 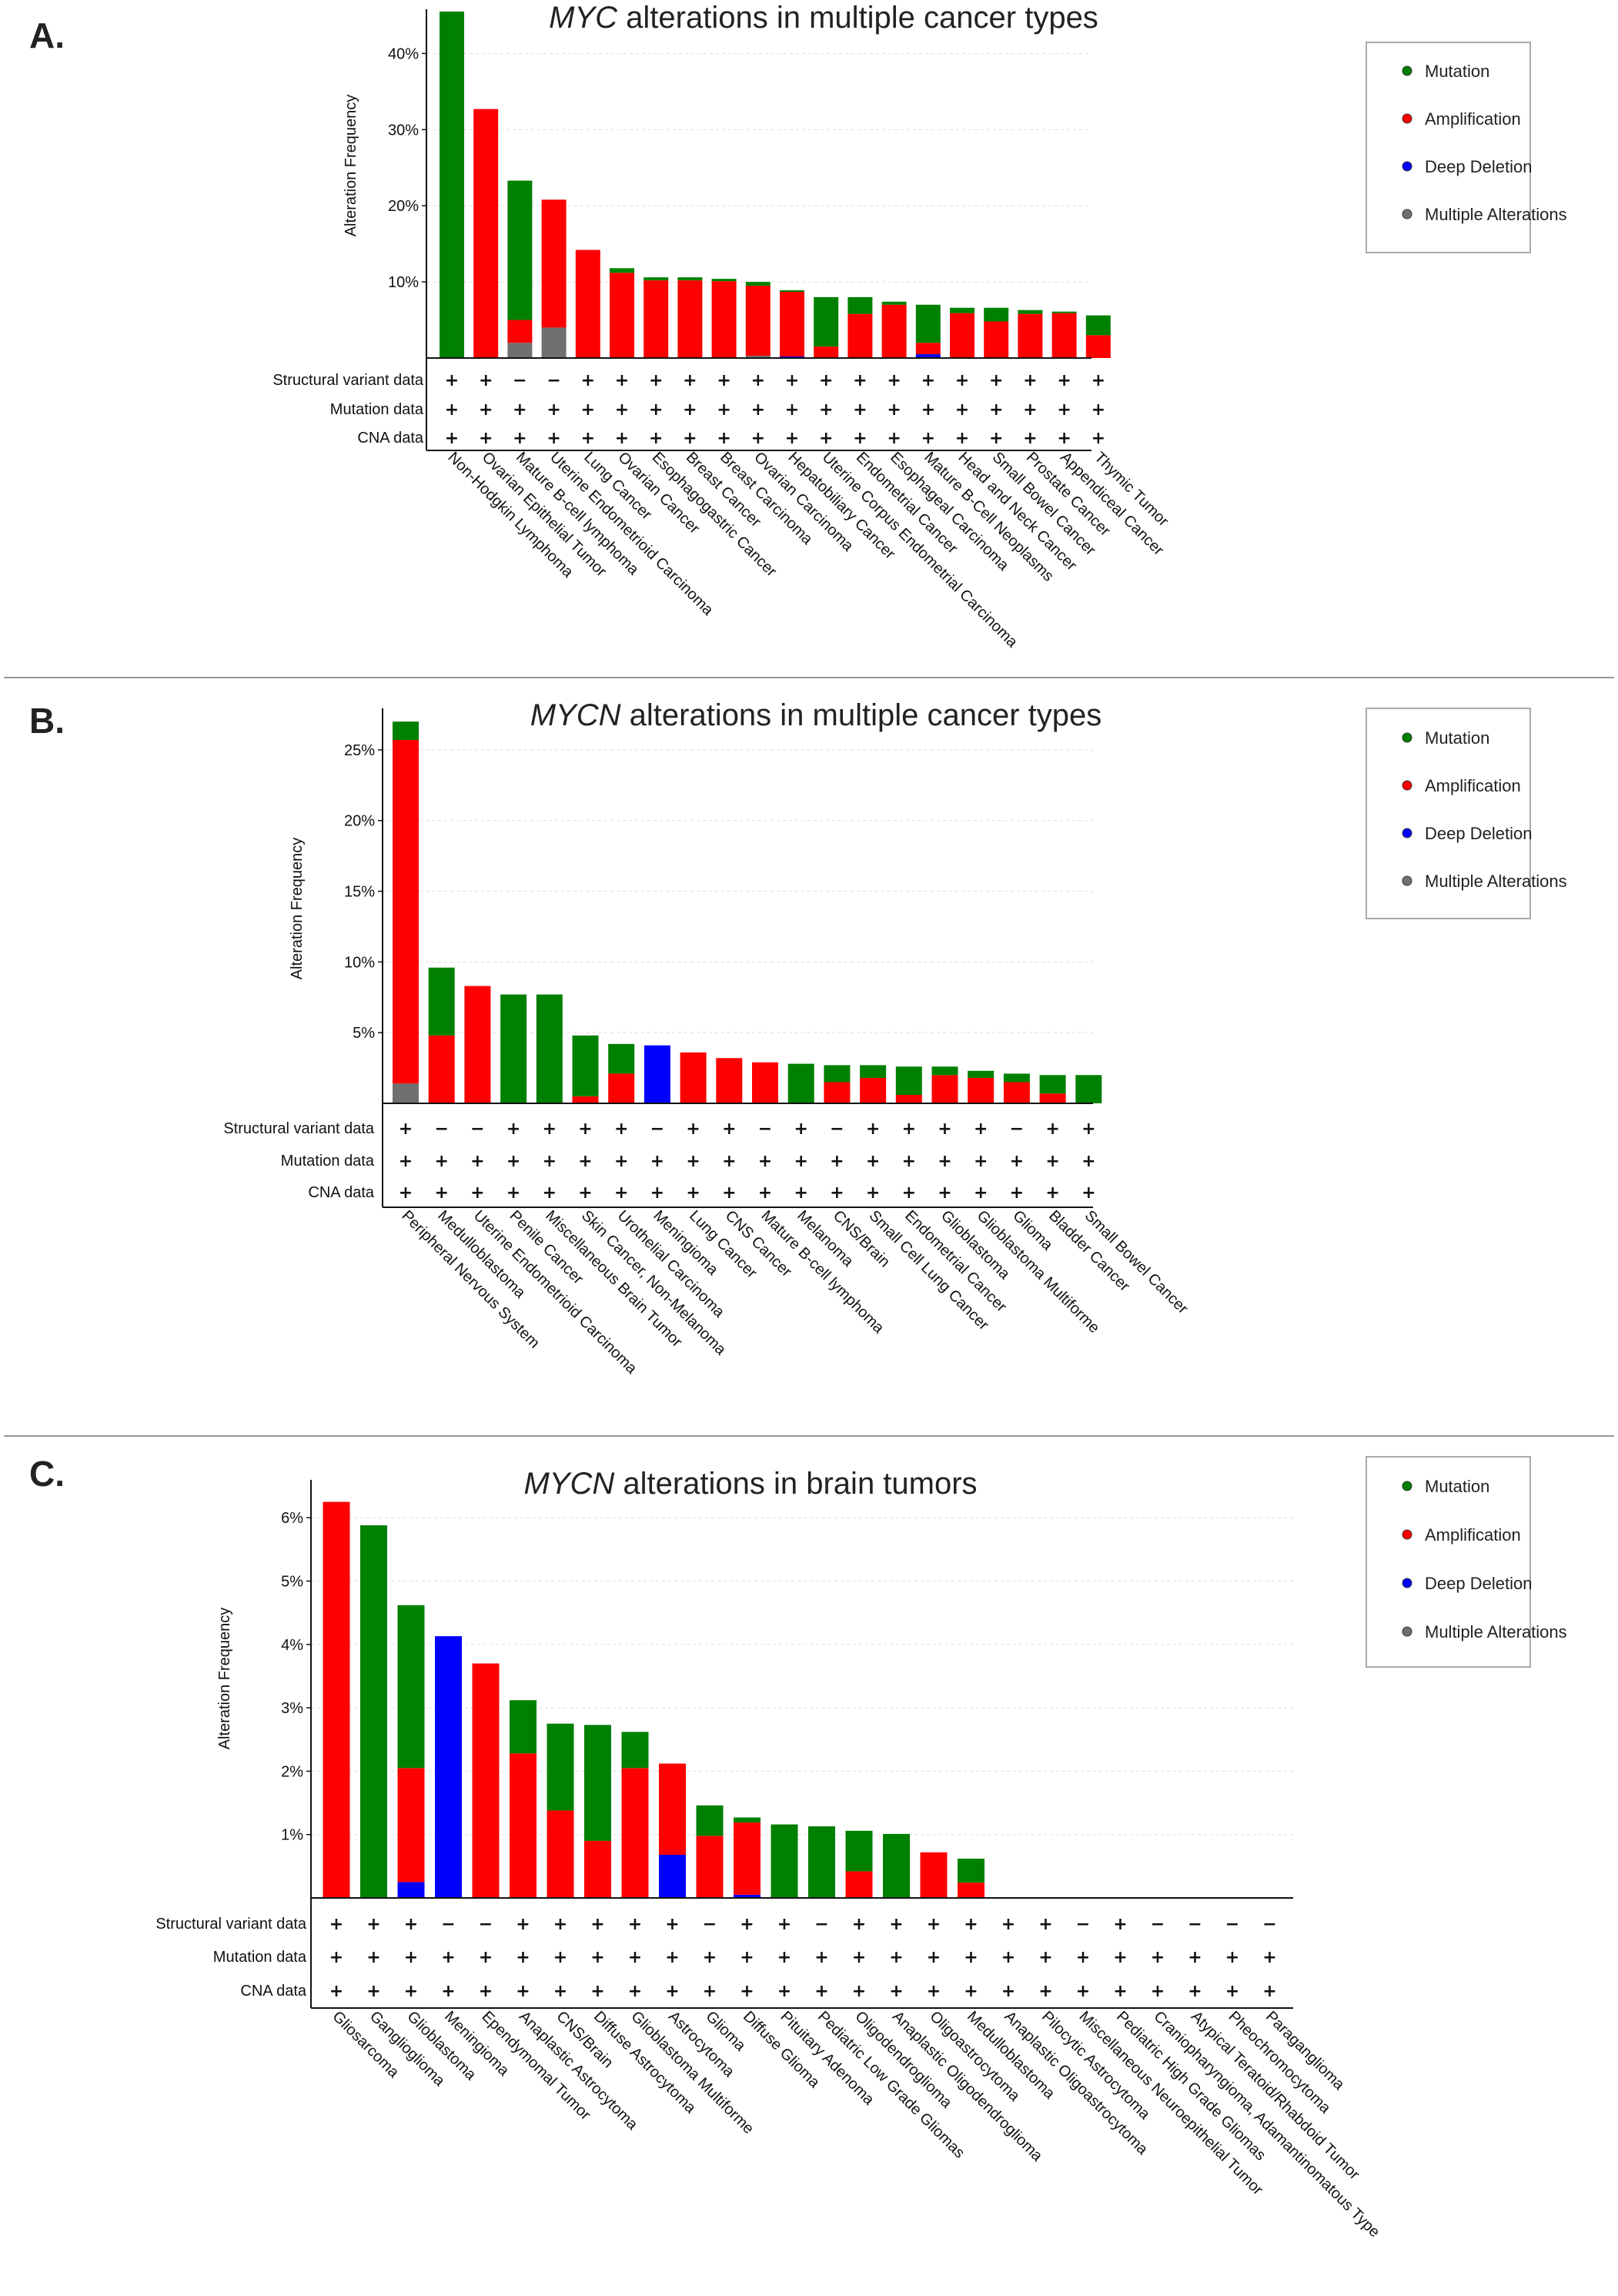 What do you see at coordinates (1449, 1562) in the screenshot?
I see `legend-box` at bounding box center [1449, 1562].